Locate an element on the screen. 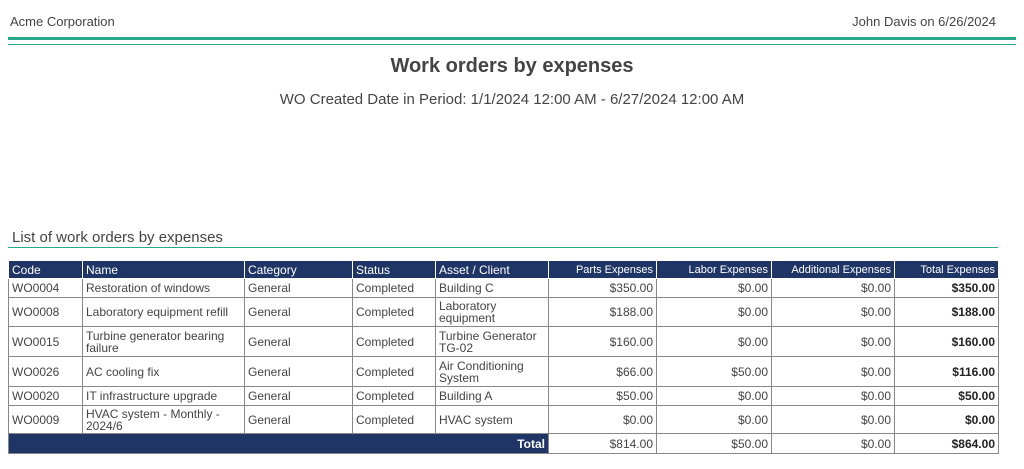  cell: Laboratory equipment is located at coordinates (492, 312).